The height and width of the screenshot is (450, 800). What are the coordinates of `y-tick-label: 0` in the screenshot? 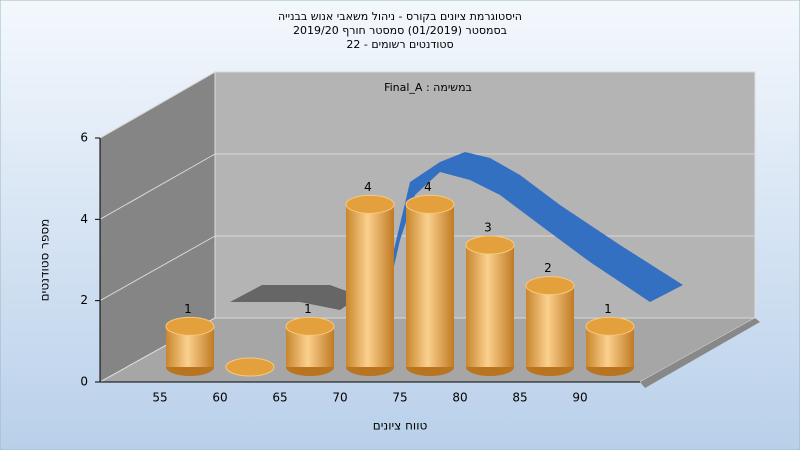 It's located at (84, 382).